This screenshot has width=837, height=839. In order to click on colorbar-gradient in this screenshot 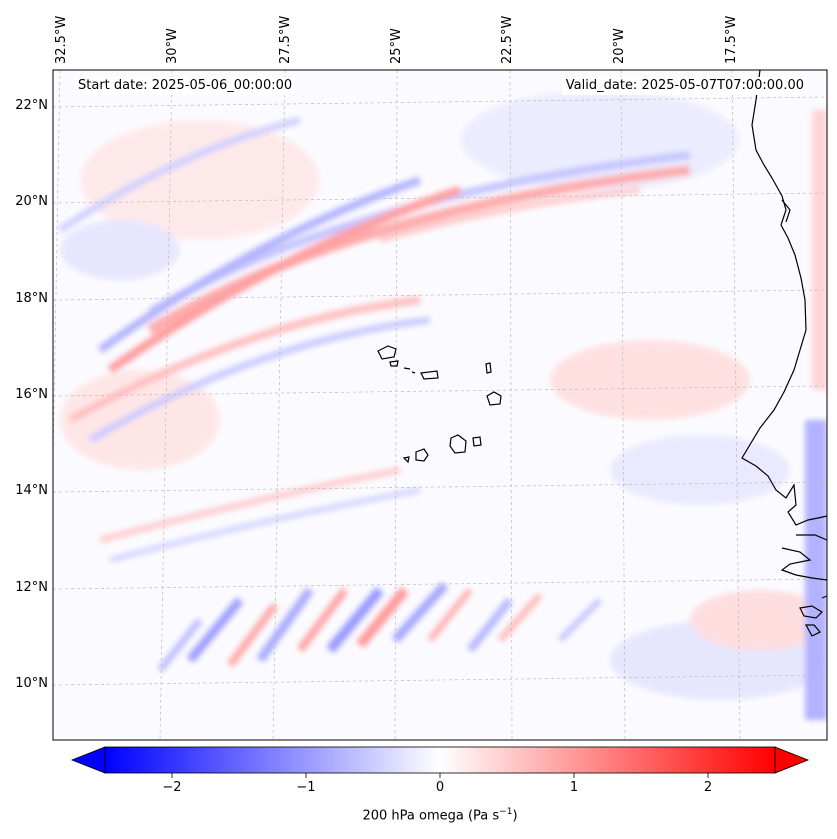, I will do `click(440, 760)`.